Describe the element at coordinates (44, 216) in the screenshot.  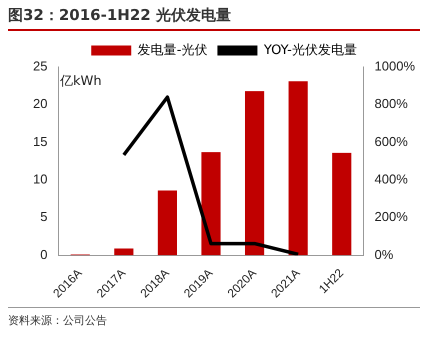
I see `y-tick-label: 5` at that location.